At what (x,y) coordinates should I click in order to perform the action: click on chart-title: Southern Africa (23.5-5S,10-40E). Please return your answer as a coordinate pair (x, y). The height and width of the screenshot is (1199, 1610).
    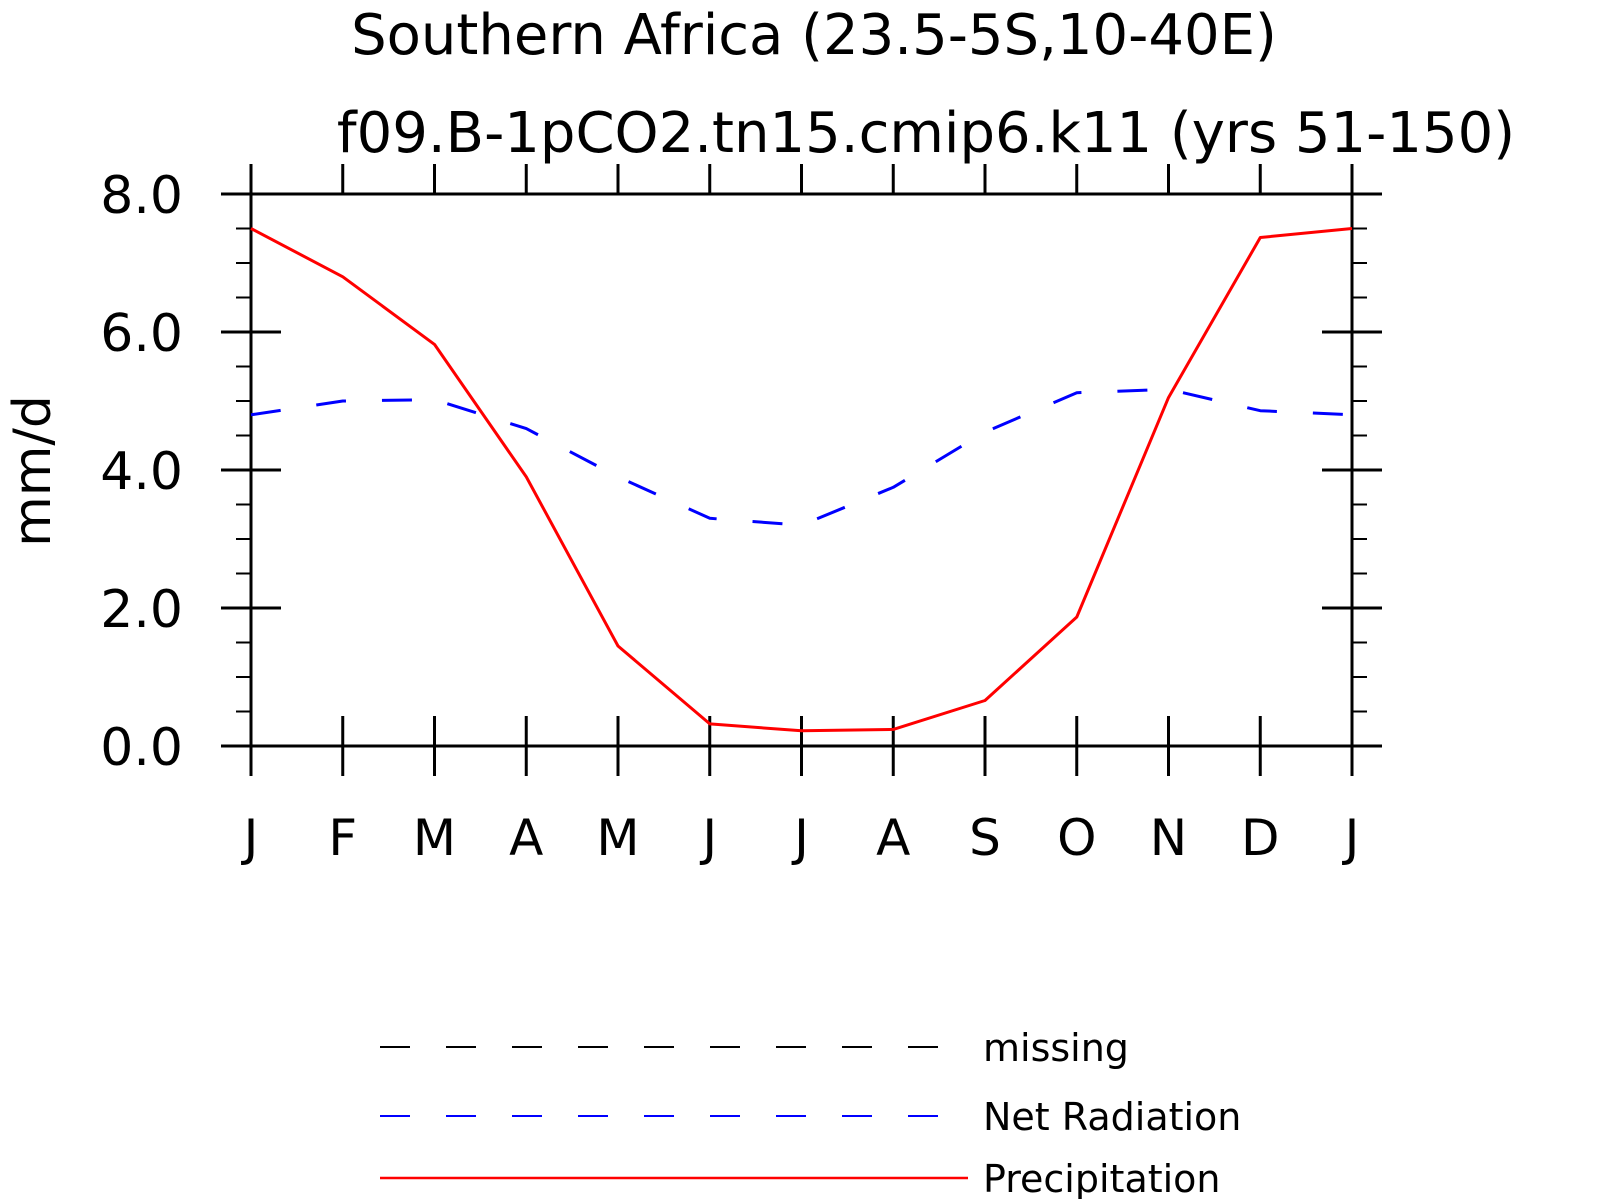
    Looking at the image, I should click on (814, 35).